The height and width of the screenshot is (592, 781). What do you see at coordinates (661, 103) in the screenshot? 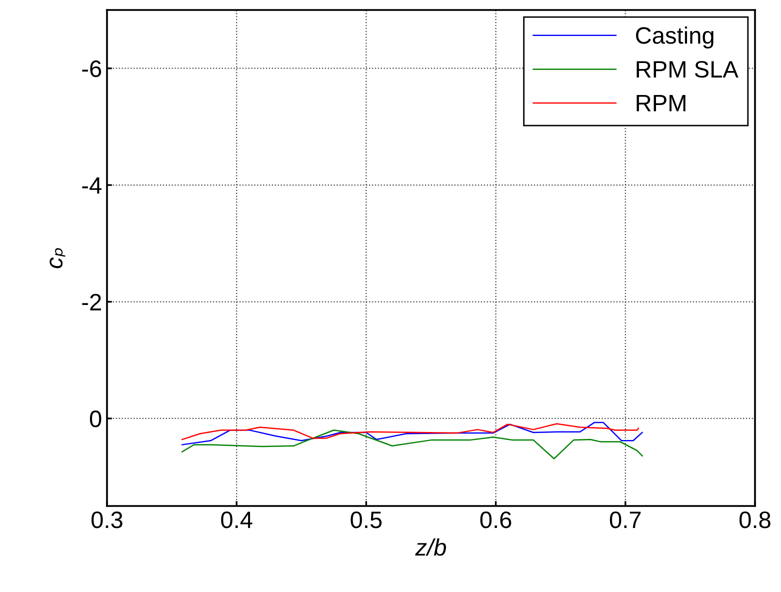
I see `legend-label: RPM` at bounding box center [661, 103].